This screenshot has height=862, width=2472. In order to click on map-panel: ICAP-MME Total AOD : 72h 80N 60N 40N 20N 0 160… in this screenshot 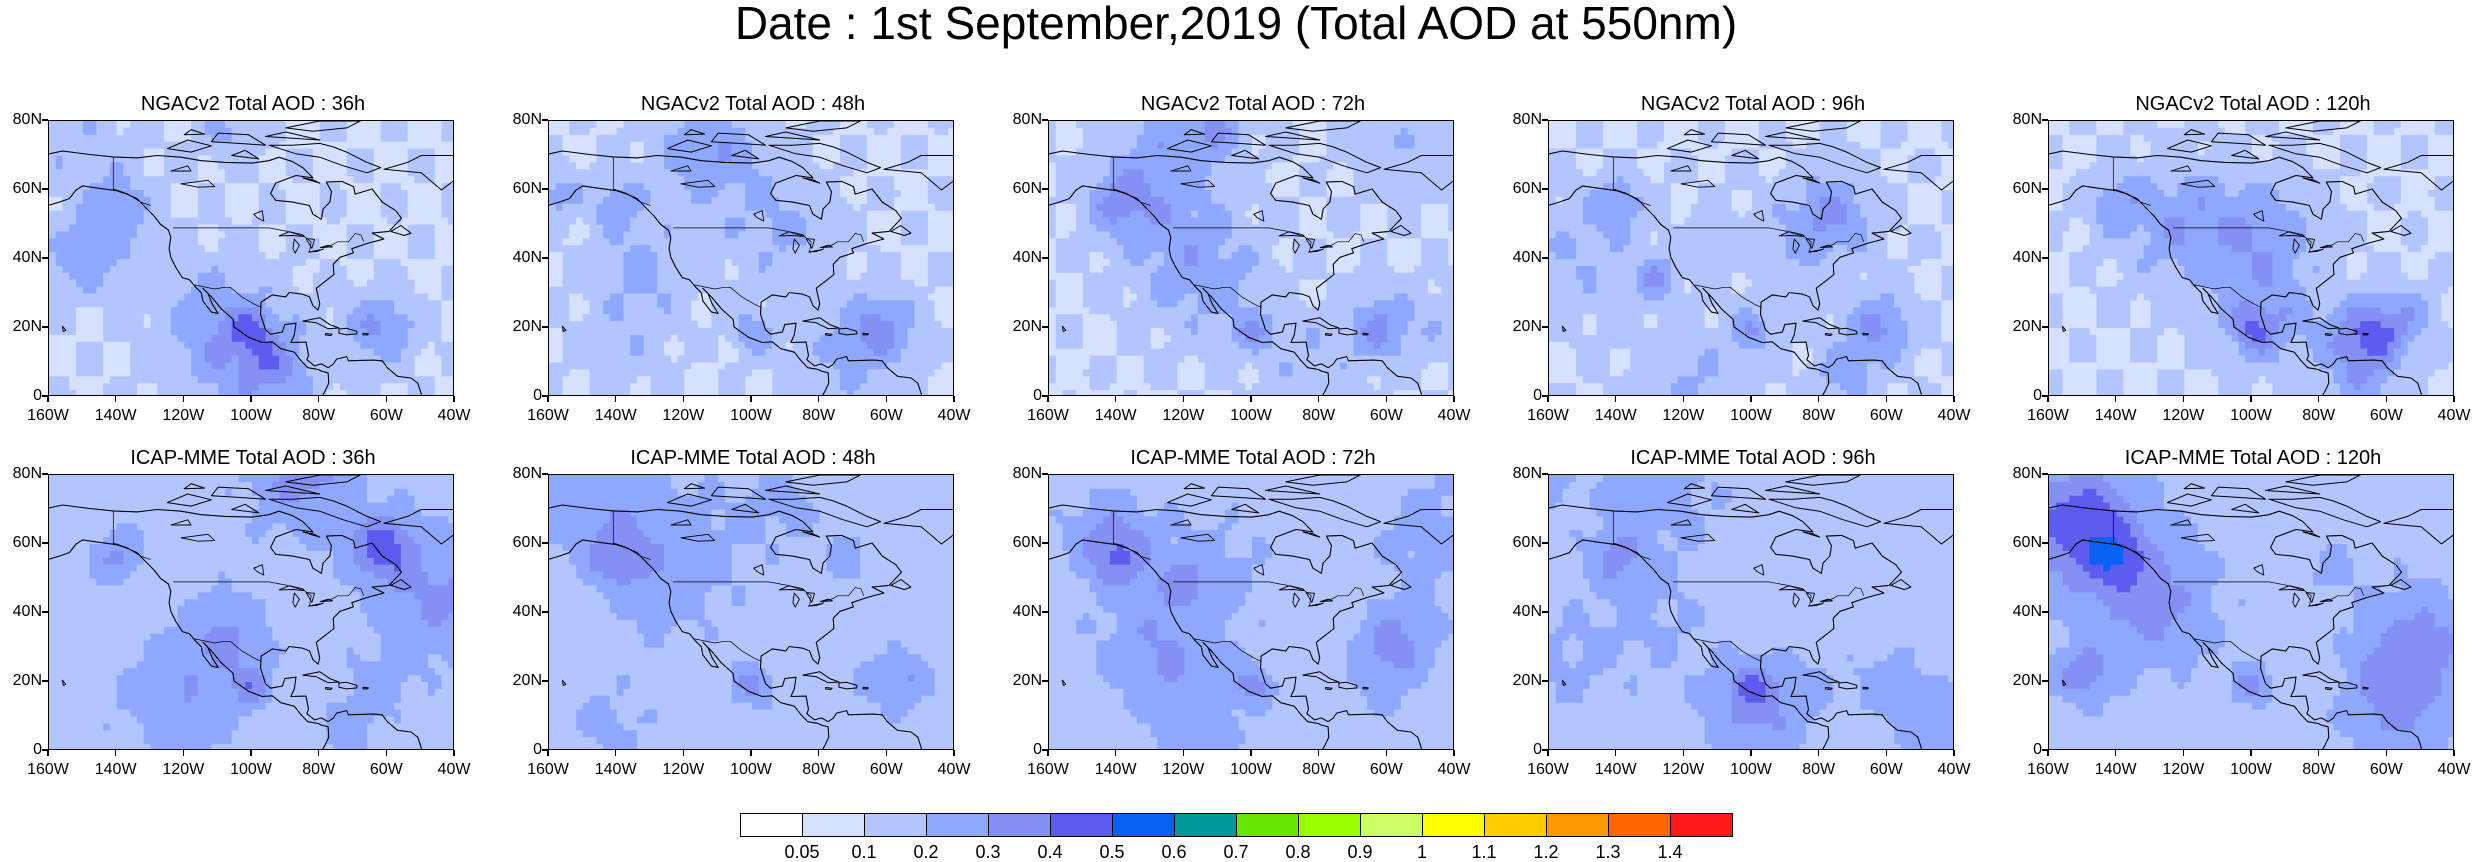, I will do `click(1242, 612)`.